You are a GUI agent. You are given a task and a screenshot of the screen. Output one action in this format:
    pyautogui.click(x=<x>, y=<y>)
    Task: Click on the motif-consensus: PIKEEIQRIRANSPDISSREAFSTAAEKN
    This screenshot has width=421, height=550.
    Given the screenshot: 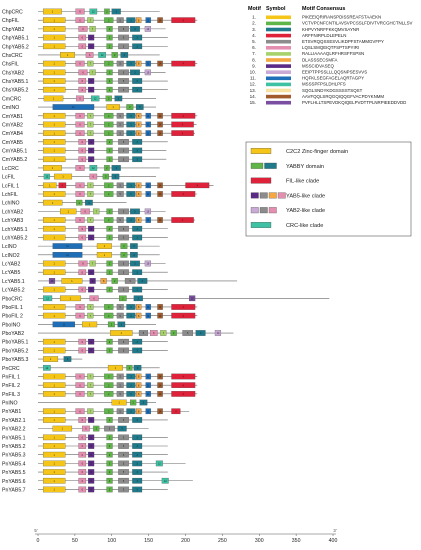 What is the action you would take?
    pyautogui.click(x=341, y=17)
    